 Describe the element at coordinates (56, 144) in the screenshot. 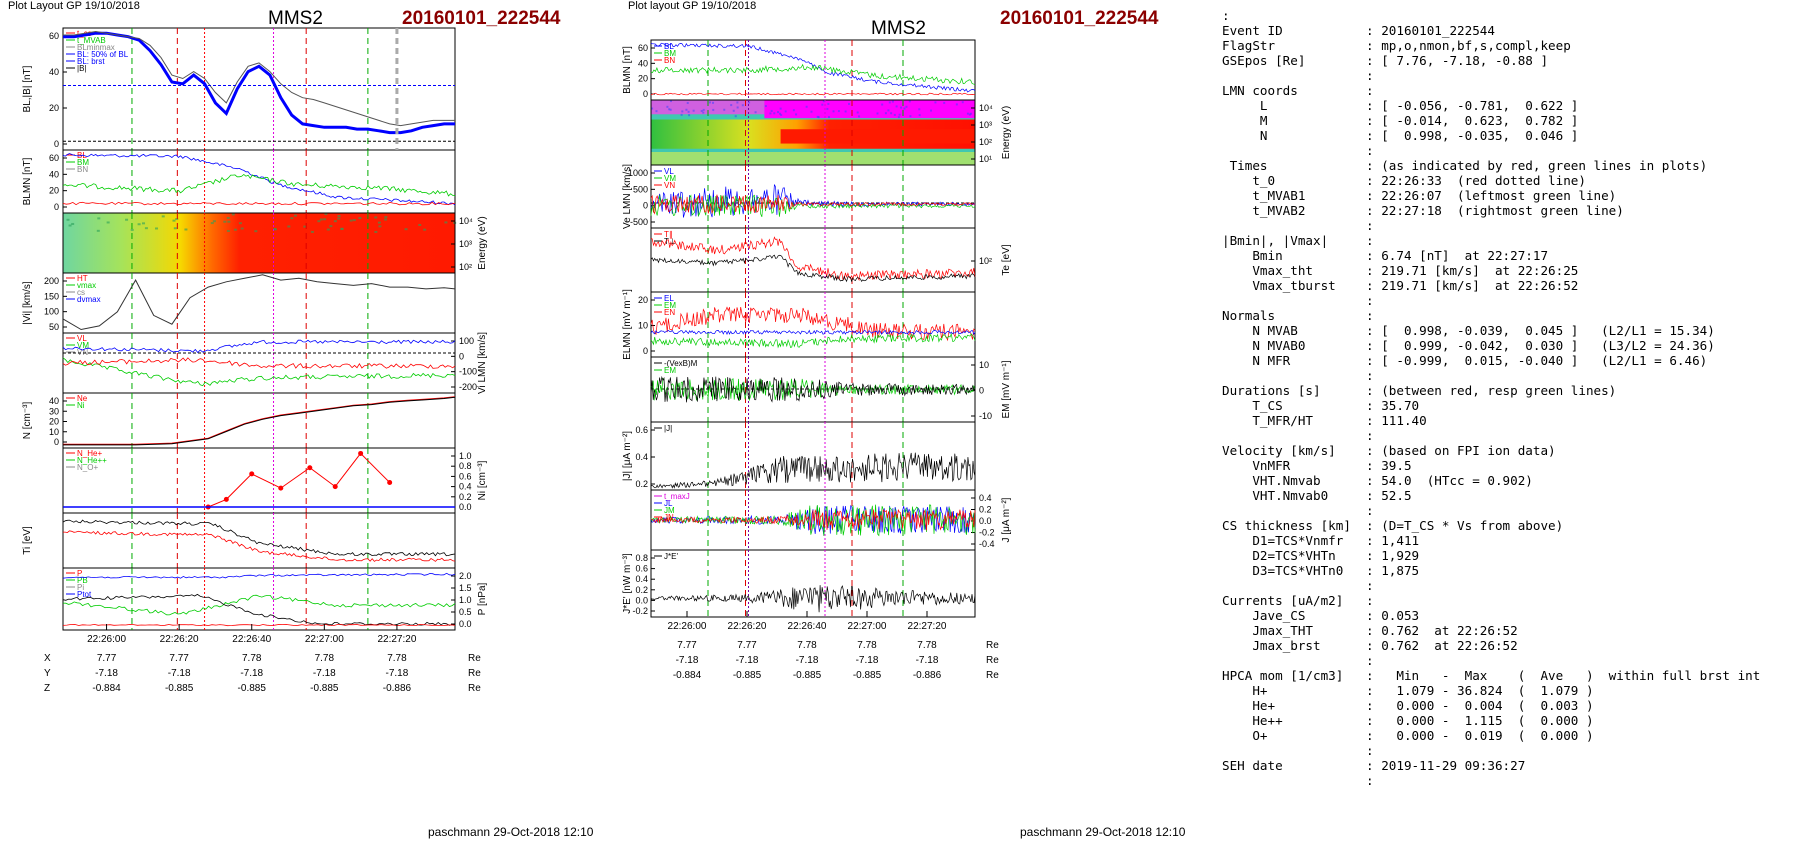

I see `y-tick-label: 0` at that location.